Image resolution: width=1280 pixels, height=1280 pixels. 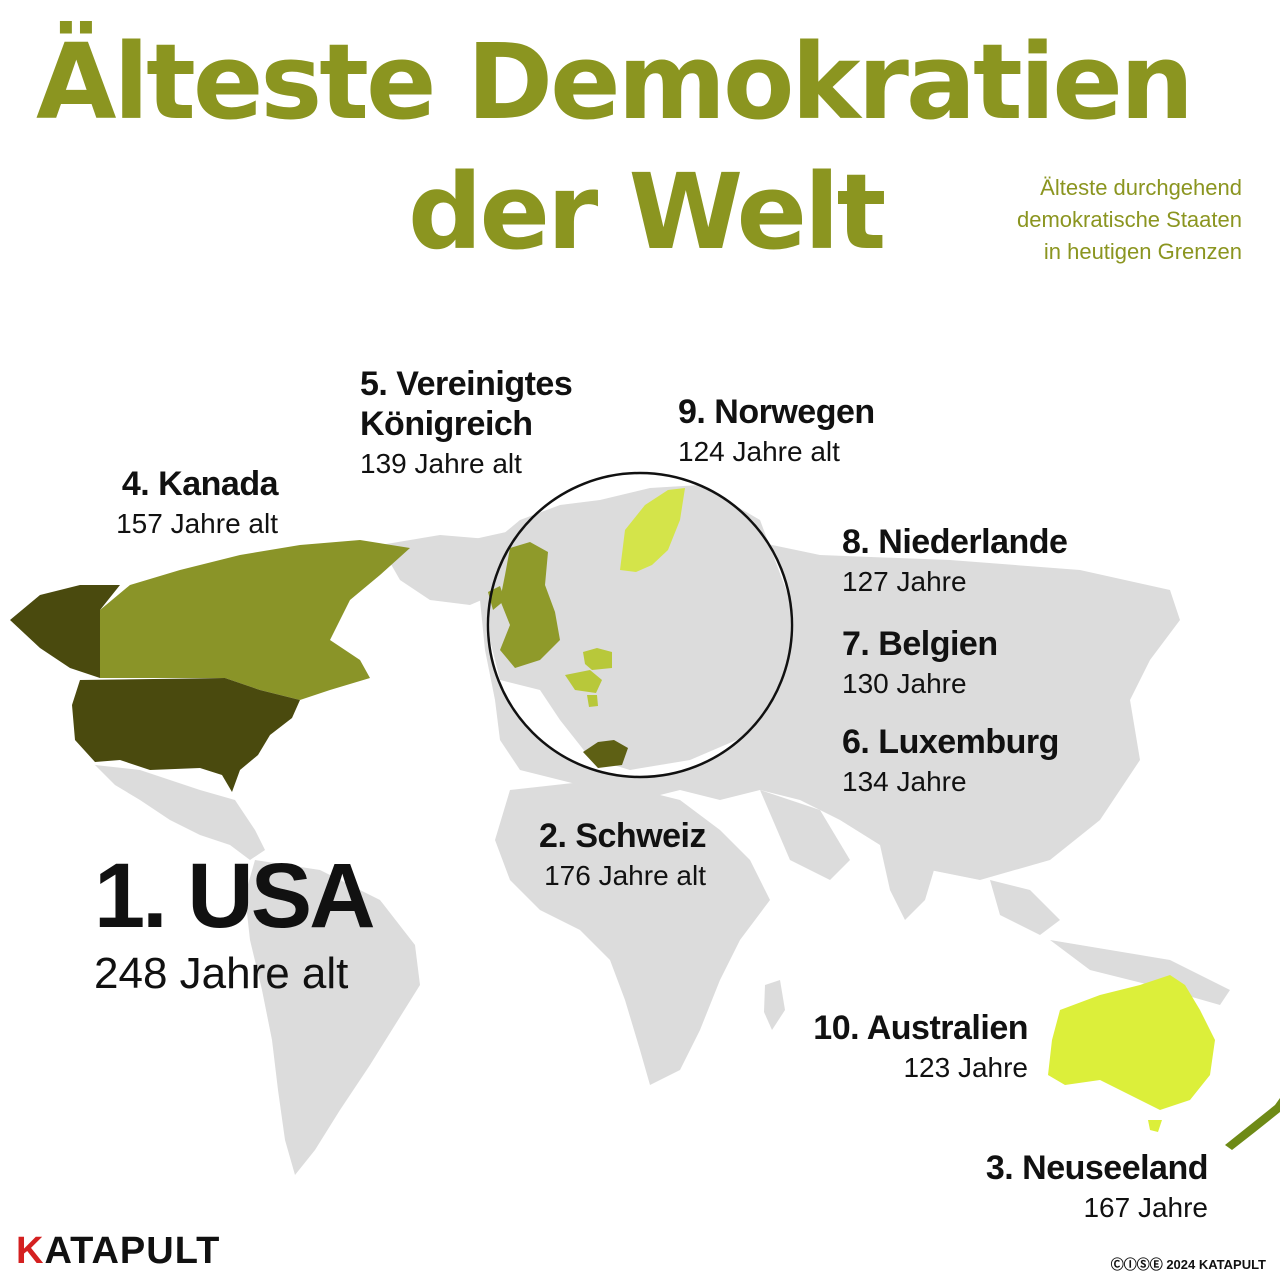 I want to click on age-usa: 248 Jahre alt, so click(x=221, y=973).